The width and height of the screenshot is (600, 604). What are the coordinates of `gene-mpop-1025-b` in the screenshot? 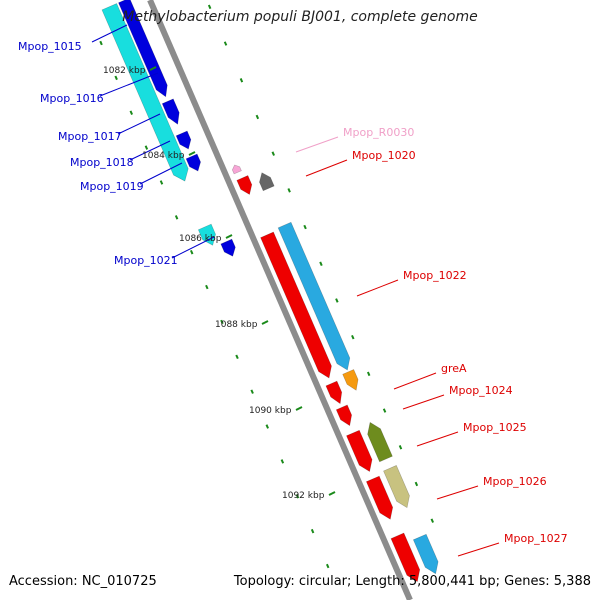 It's located at (380, 442).